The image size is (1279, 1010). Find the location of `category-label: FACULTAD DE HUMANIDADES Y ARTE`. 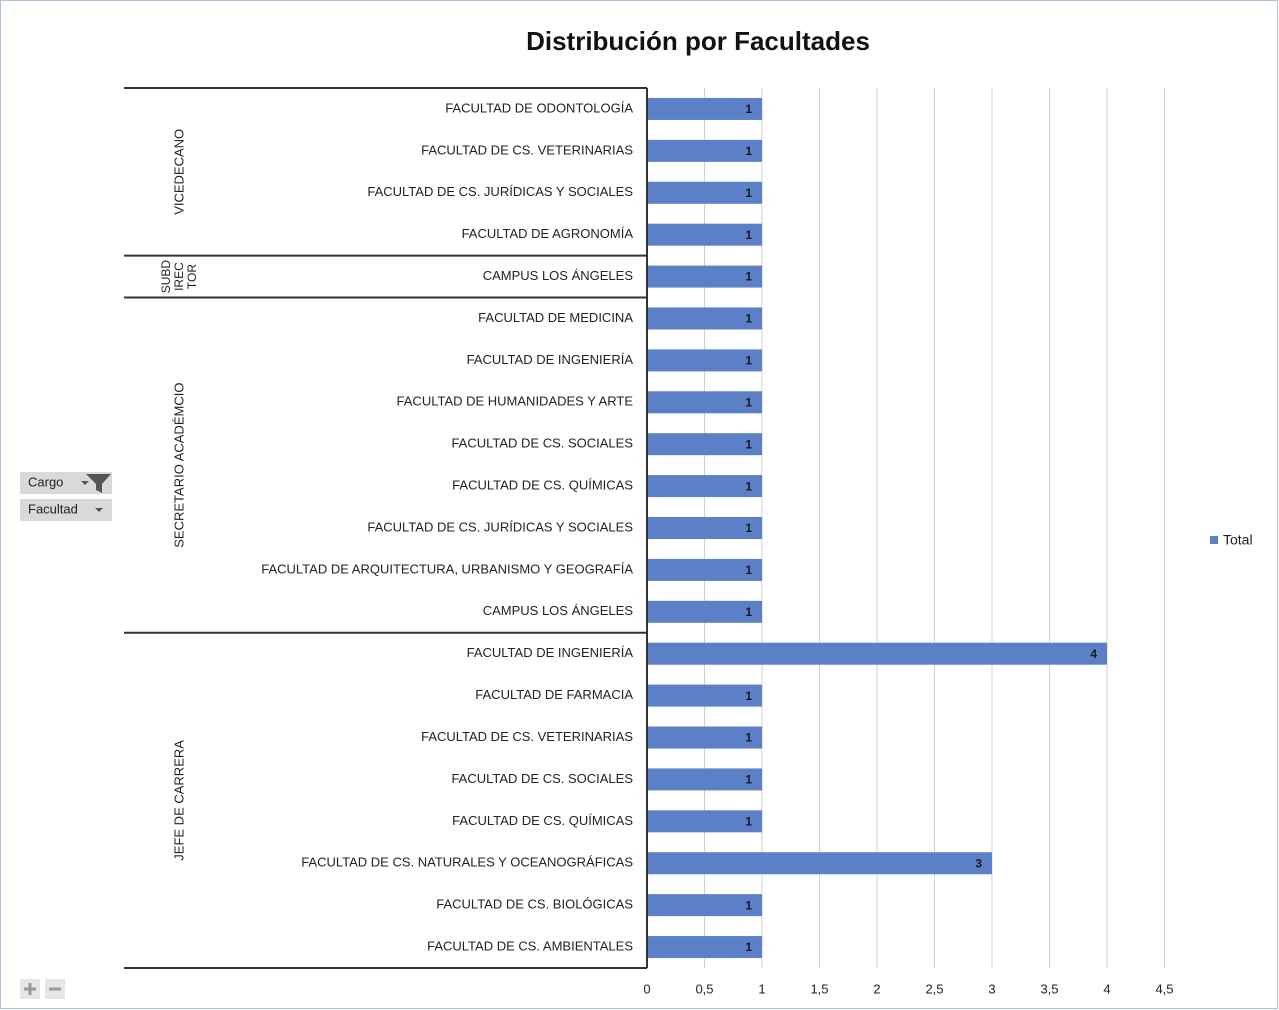

category-label: FACULTAD DE HUMANIDADES Y ARTE is located at coordinates (515, 401).